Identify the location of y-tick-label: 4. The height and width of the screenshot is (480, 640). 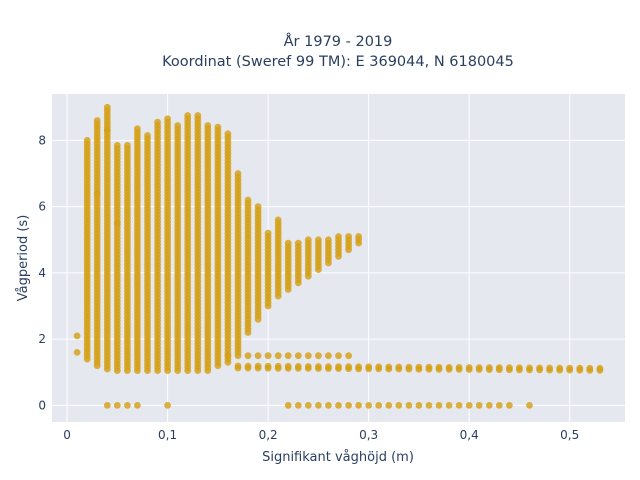
(42, 273).